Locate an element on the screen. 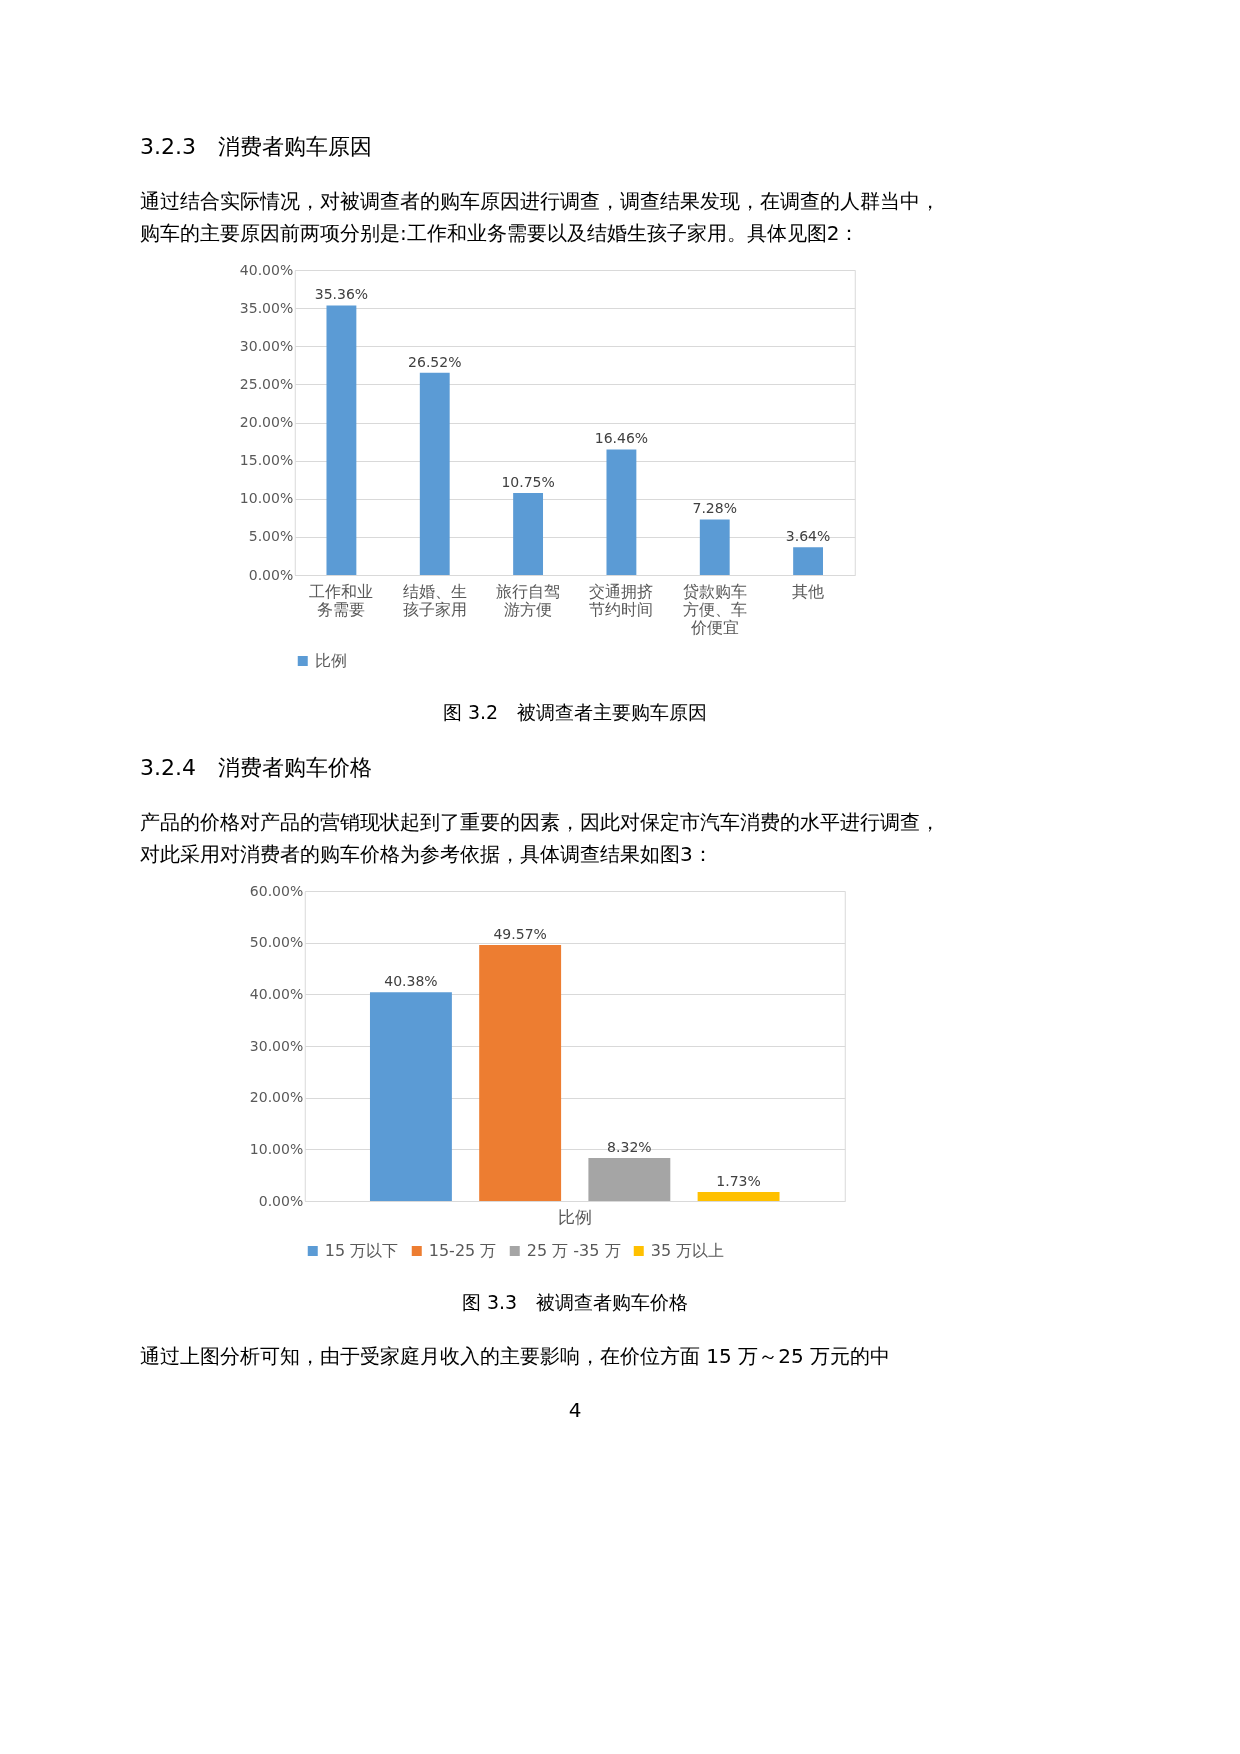 The width and height of the screenshot is (1240, 1754). legend-label: 15 万以下 is located at coordinates (361, 1250).